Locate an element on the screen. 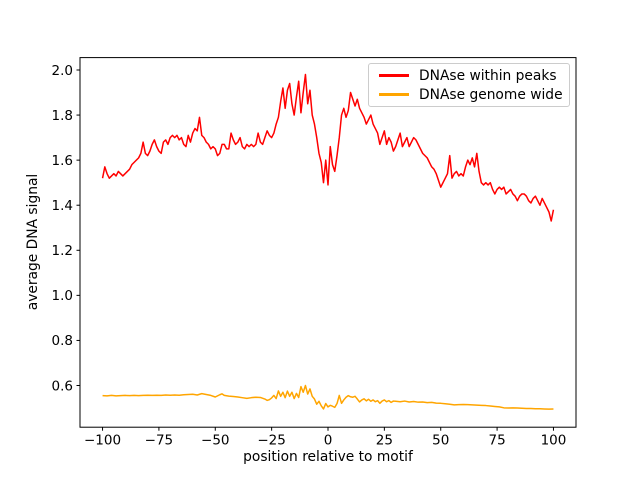  y-tick-label: 0.6 is located at coordinates (62, 386).